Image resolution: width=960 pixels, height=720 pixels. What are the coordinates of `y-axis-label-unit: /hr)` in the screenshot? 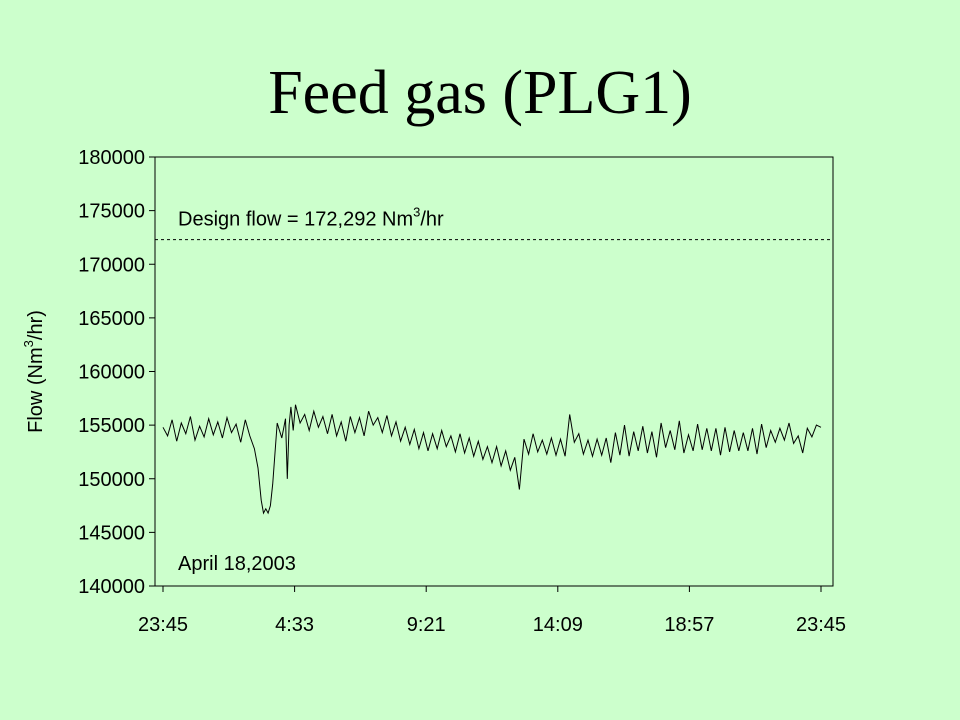 It's located at (36, 325).